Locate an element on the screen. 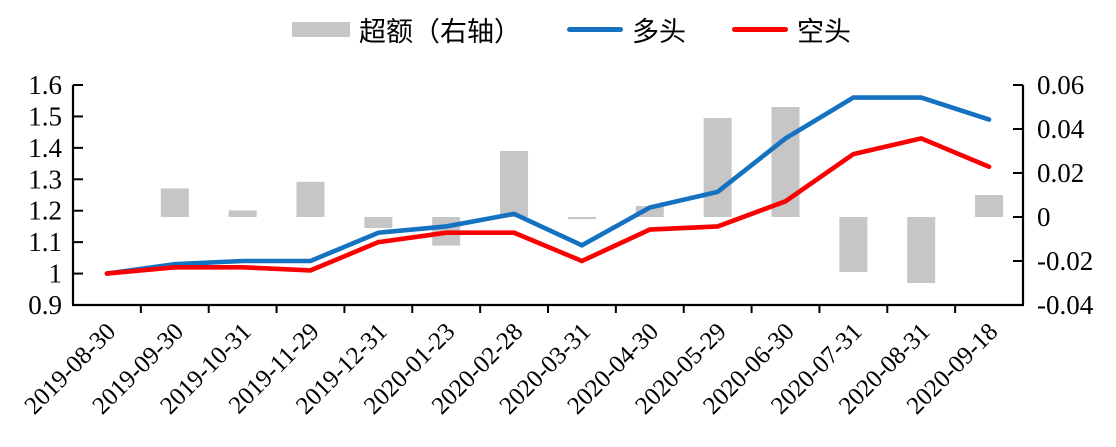 This screenshot has width=1116, height=447. left-axis-tick-label: 1.2 is located at coordinates (45, 211).